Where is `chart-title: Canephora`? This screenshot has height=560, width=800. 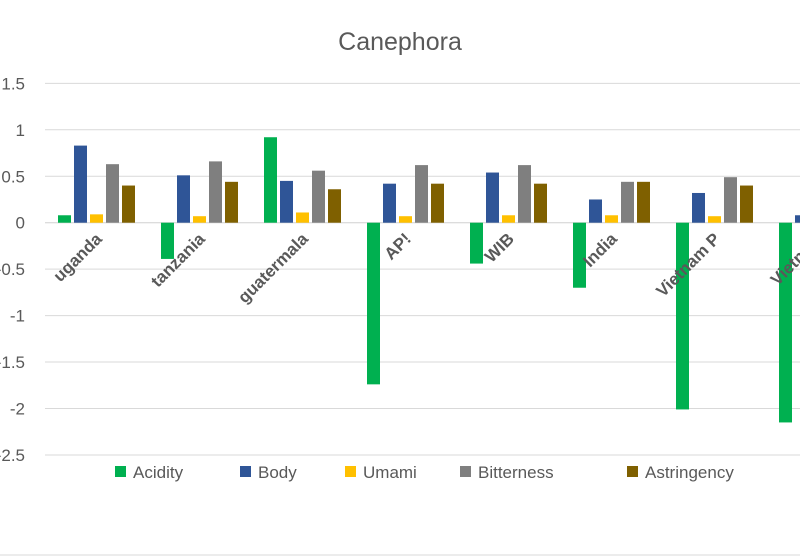 chart-title: Canephora is located at coordinates (400, 42).